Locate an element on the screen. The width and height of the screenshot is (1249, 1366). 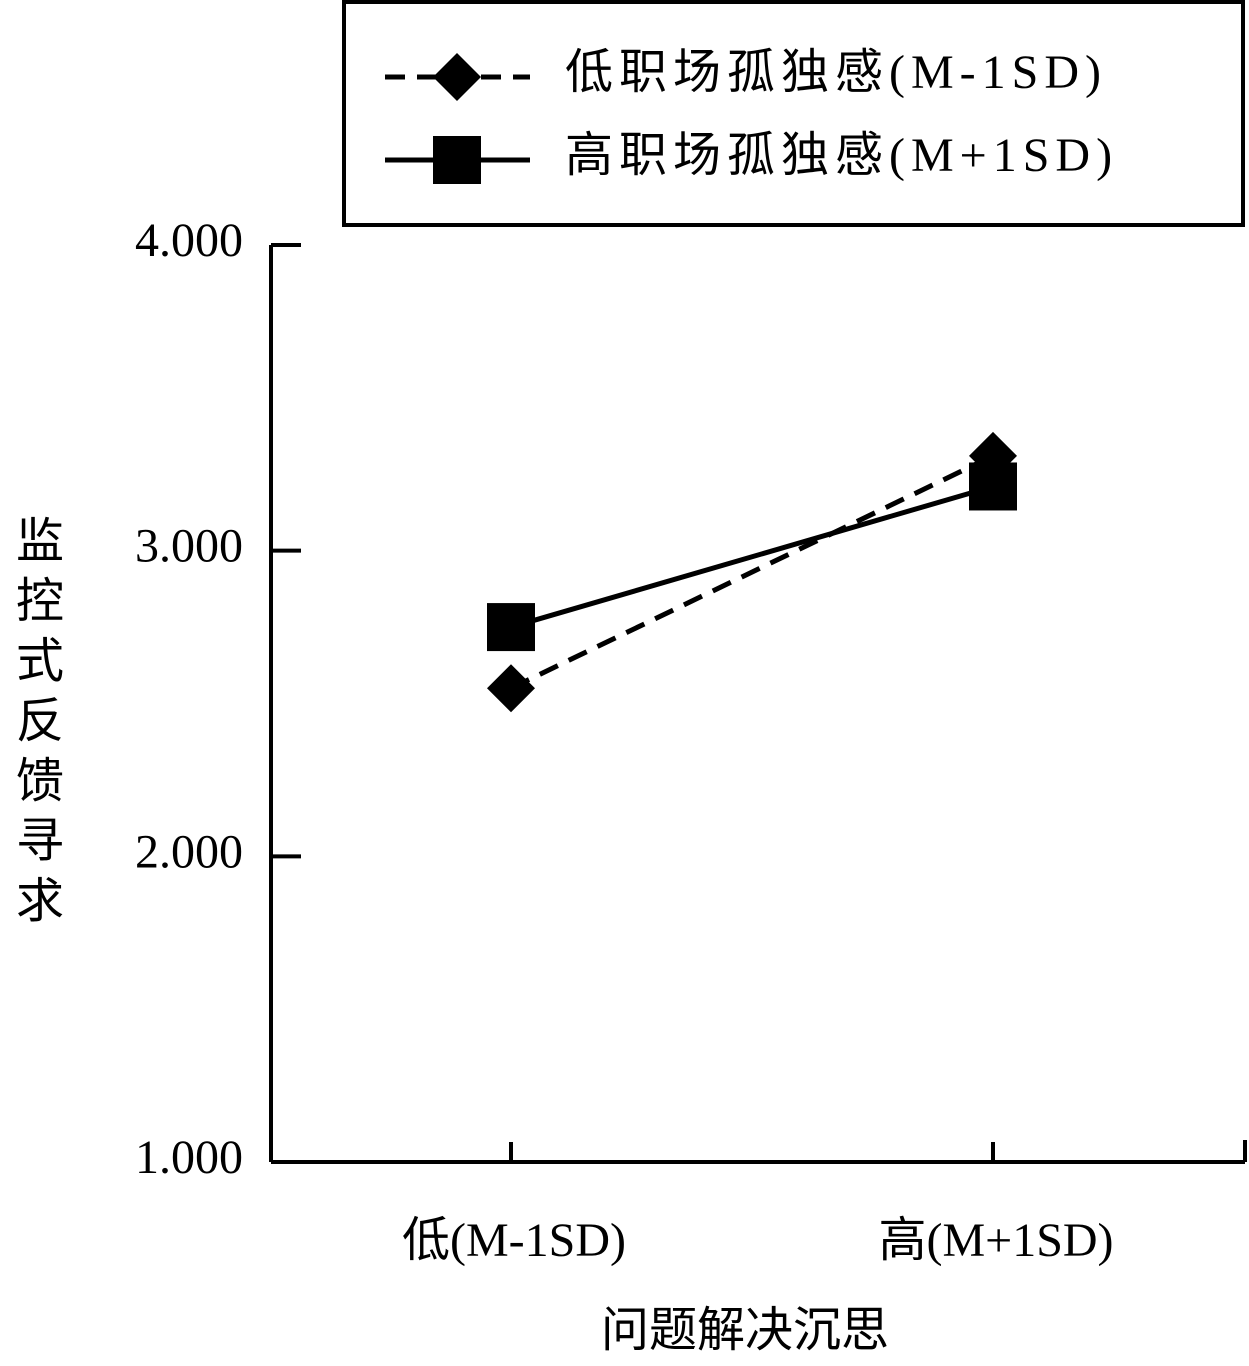
x-tick-label: 低(M-1SD) is located at coordinates (514, 1240).